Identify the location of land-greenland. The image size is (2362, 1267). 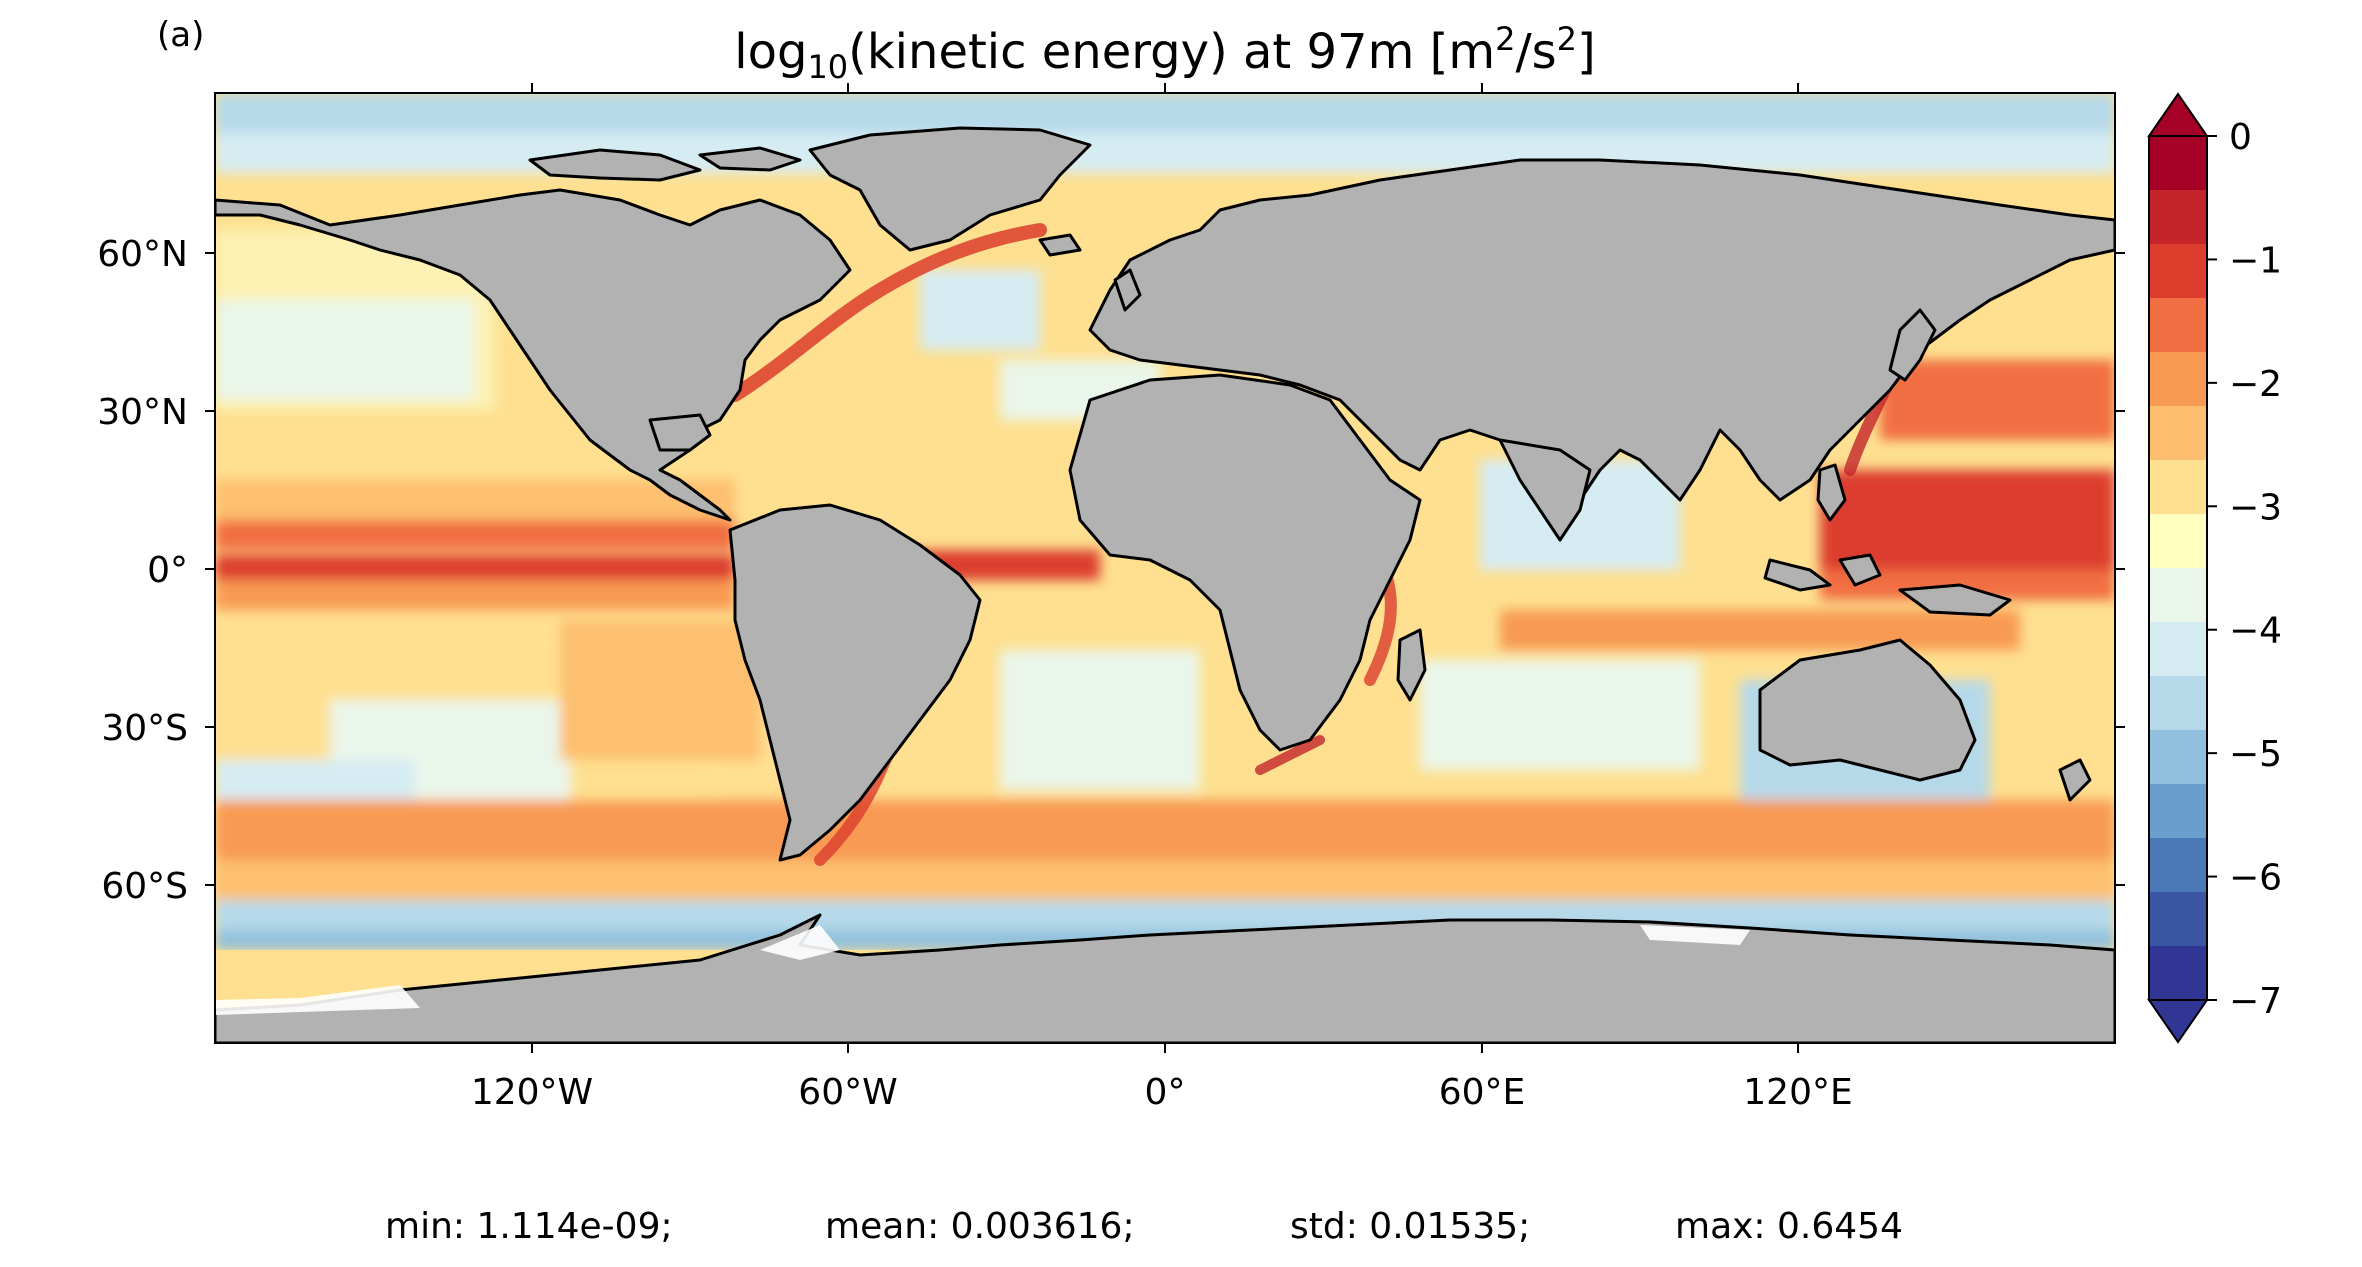
(950, 189).